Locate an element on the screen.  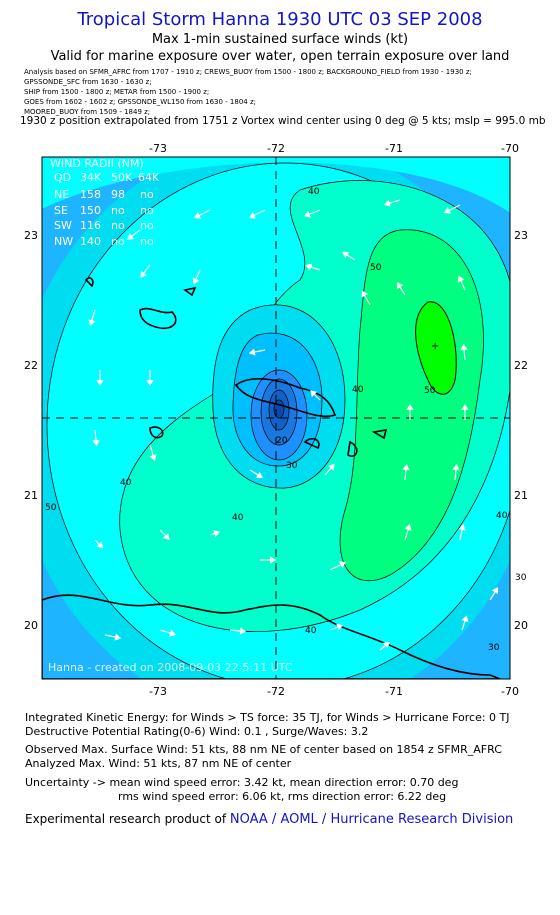
max-wind-marker: + is located at coordinates (435, 346).